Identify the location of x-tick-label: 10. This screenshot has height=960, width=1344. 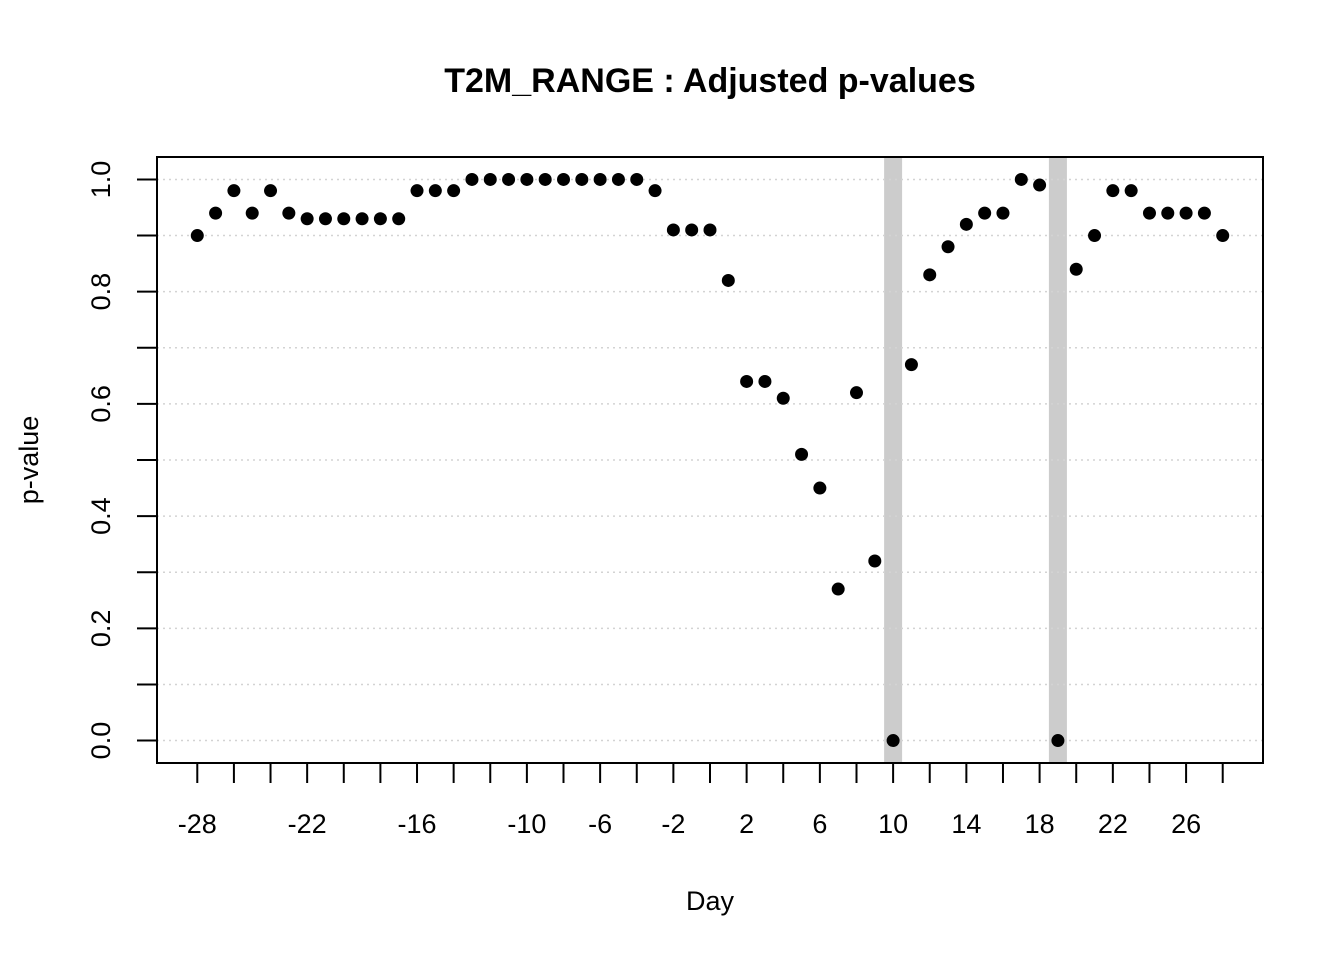
(893, 824).